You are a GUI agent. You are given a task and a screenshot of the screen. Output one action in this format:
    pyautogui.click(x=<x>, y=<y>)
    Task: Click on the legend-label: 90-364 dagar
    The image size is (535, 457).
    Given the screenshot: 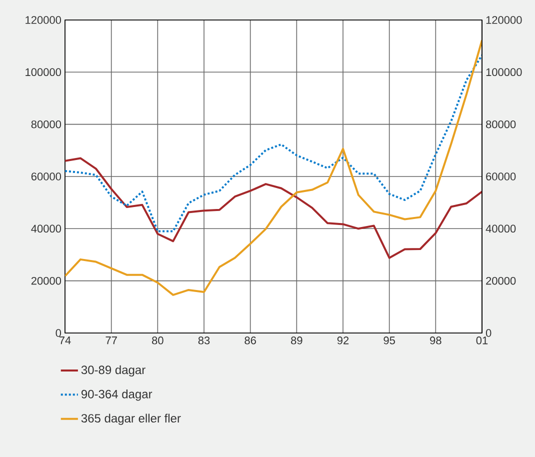 What is the action you would take?
    pyautogui.click(x=117, y=395)
    